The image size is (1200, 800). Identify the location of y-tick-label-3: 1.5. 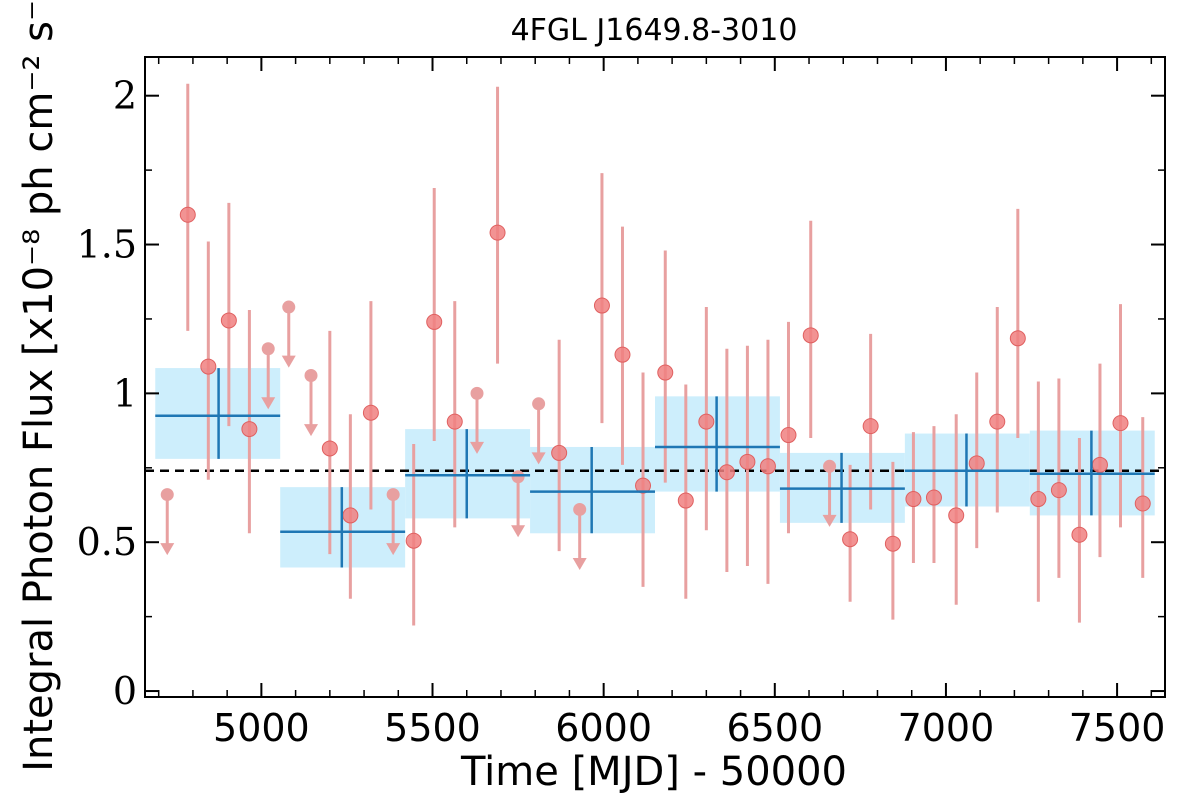
(107, 245).